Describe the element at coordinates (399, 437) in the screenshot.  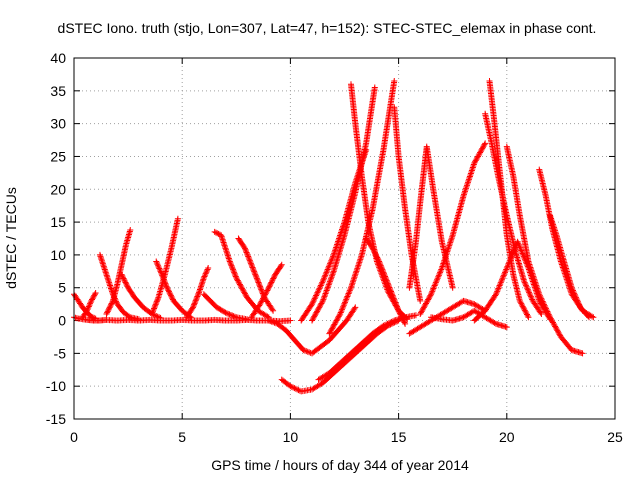
I see `x-tick-label: 15` at that location.